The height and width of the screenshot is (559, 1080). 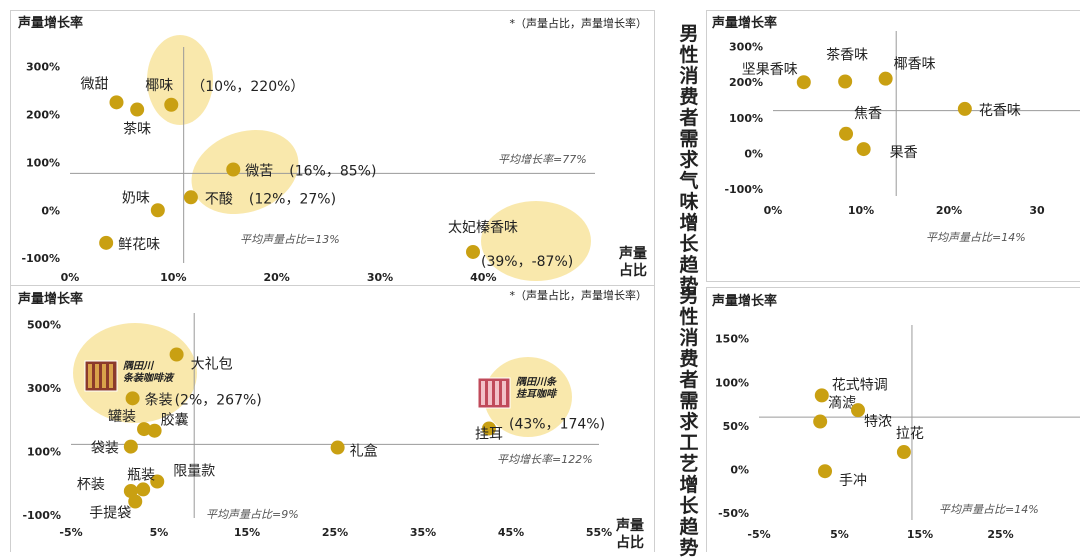 What do you see at coordinates (489, 428) in the screenshot?
I see `data-point-挂耳` at bounding box center [489, 428].